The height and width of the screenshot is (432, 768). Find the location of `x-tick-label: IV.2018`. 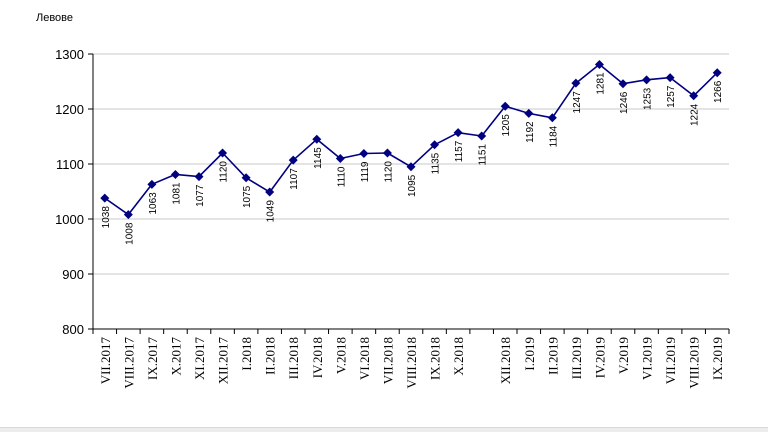

x-tick-label: IV.2018 is located at coordinates (317, 357).